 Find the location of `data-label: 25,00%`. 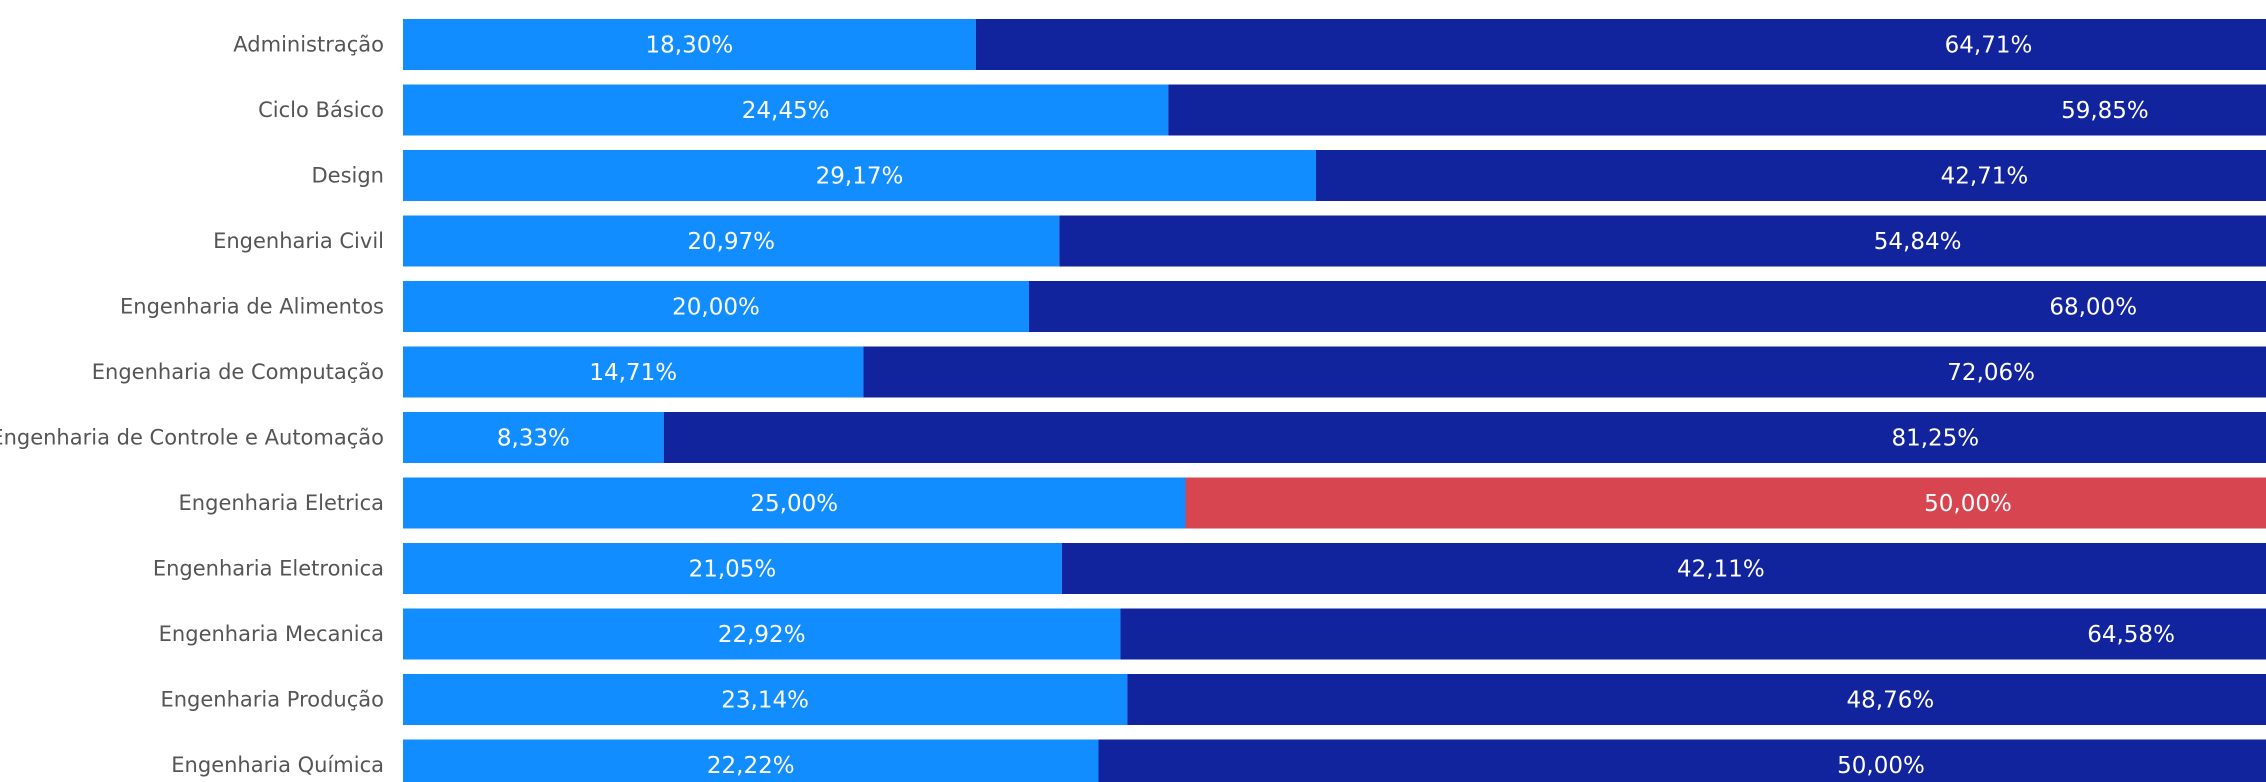

data-label: 25,00% is located at coordinates (794, 504).